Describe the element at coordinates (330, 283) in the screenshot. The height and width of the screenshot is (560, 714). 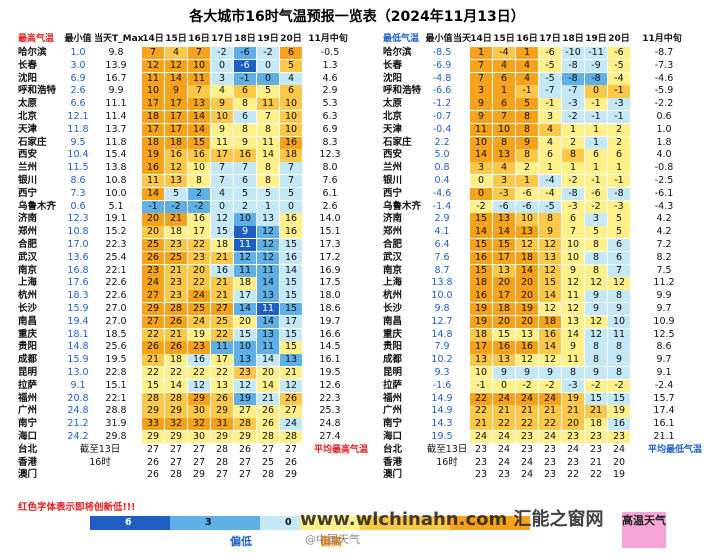
I see `mid-normal: 17.5` at that location.